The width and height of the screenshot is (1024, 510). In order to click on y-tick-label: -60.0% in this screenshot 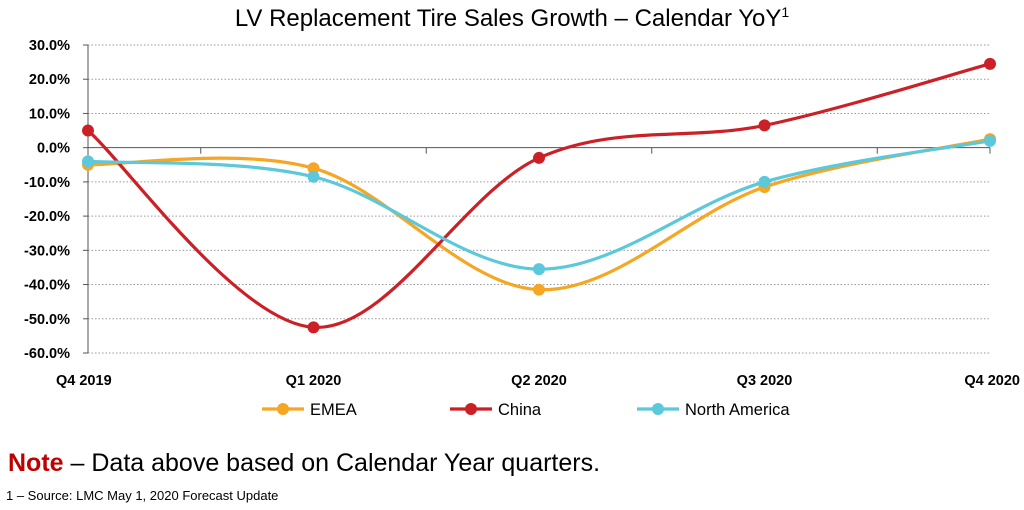, I will do `click(47, 354)`.